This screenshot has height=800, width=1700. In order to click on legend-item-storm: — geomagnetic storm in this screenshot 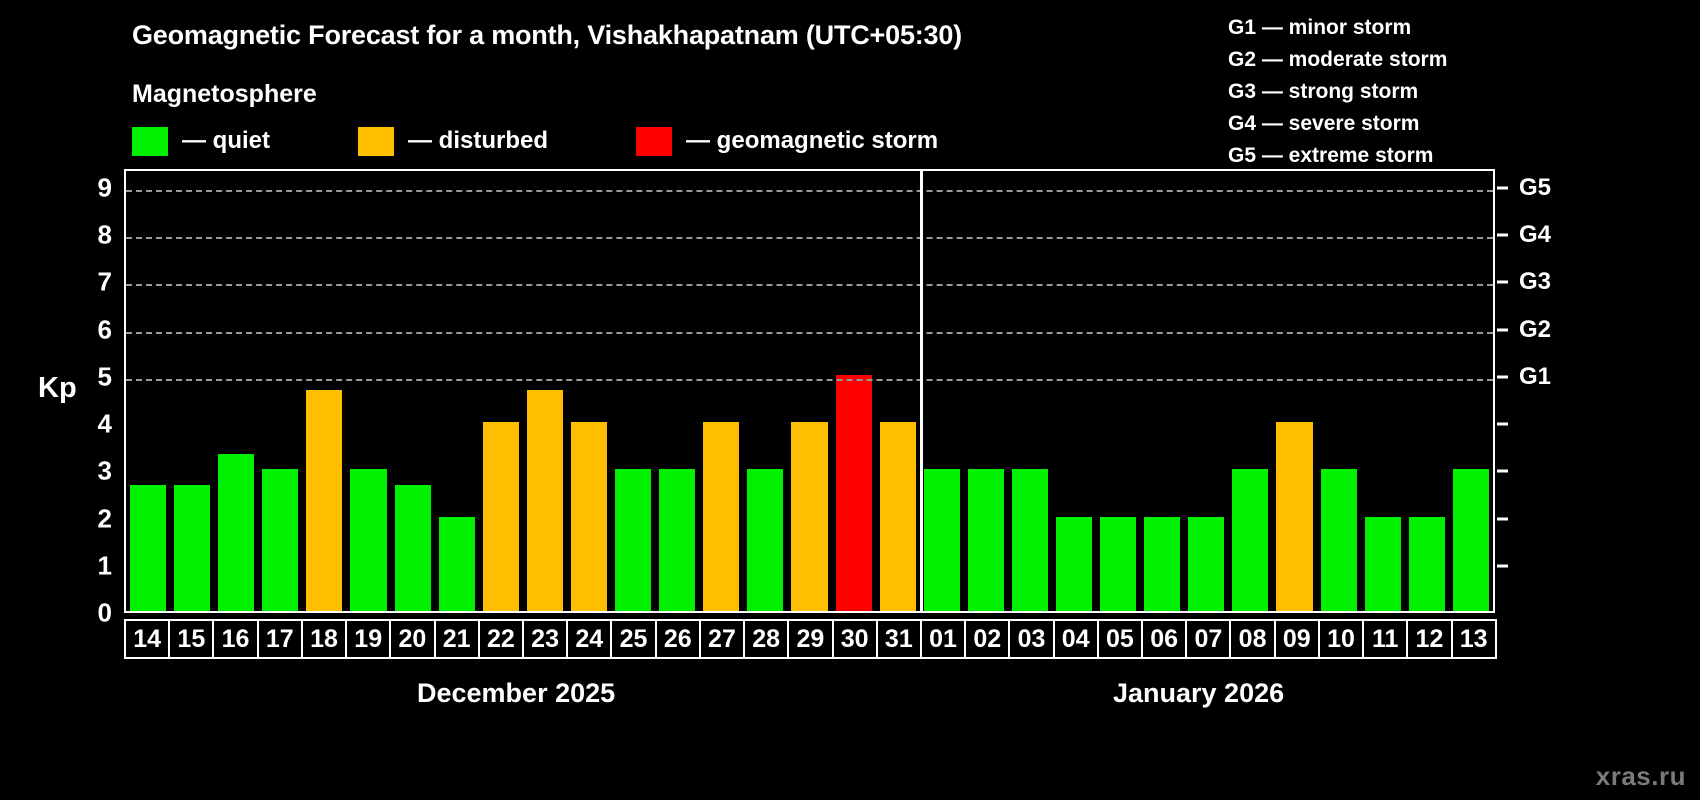, I will do `click(787, 141)`.